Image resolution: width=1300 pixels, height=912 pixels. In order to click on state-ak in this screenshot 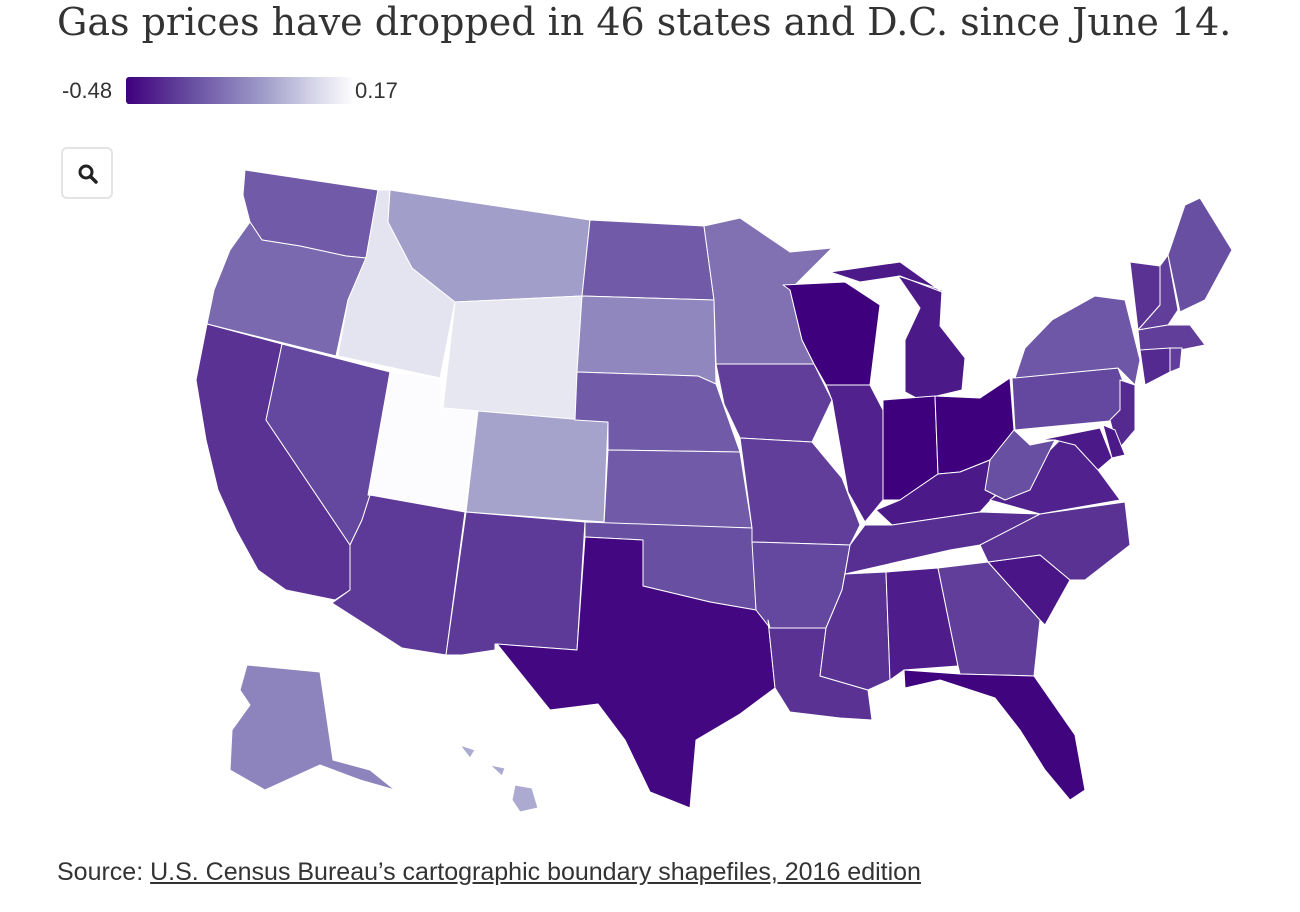, I will do `click(312, 727)`.